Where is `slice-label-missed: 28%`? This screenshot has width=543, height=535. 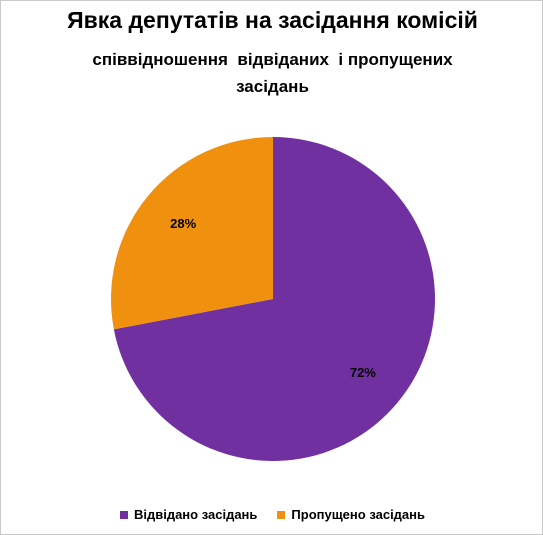
slice-label-missed: 28% is located at coordinates (183, 223).